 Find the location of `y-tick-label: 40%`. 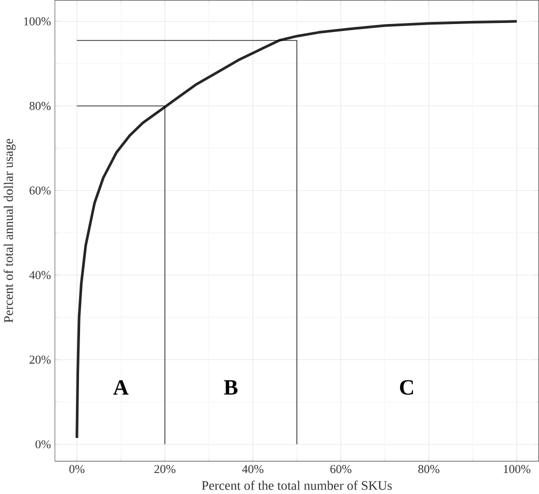

y-tick-label: 40% is located at coordinates (40, 275).